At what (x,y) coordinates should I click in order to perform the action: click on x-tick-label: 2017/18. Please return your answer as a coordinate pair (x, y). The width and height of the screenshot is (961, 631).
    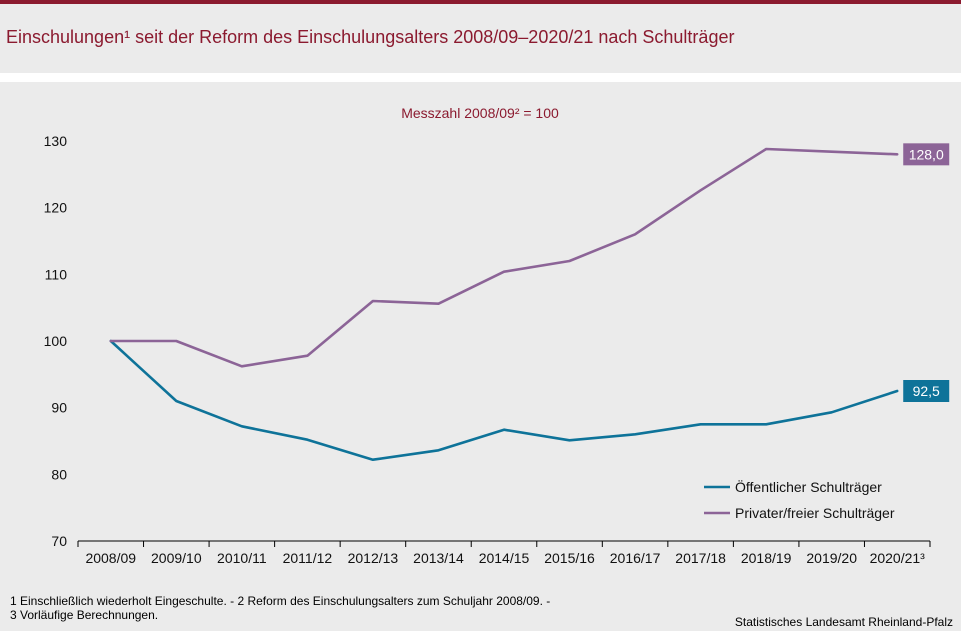
    Looking at the image, I should click on (700, 558).